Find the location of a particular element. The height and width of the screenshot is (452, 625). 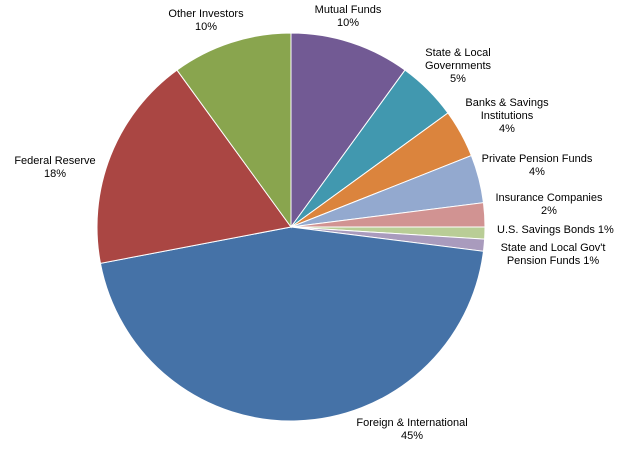

slice-label-insurance: Insurance Companies 2% is located at coordinates (549, 204).